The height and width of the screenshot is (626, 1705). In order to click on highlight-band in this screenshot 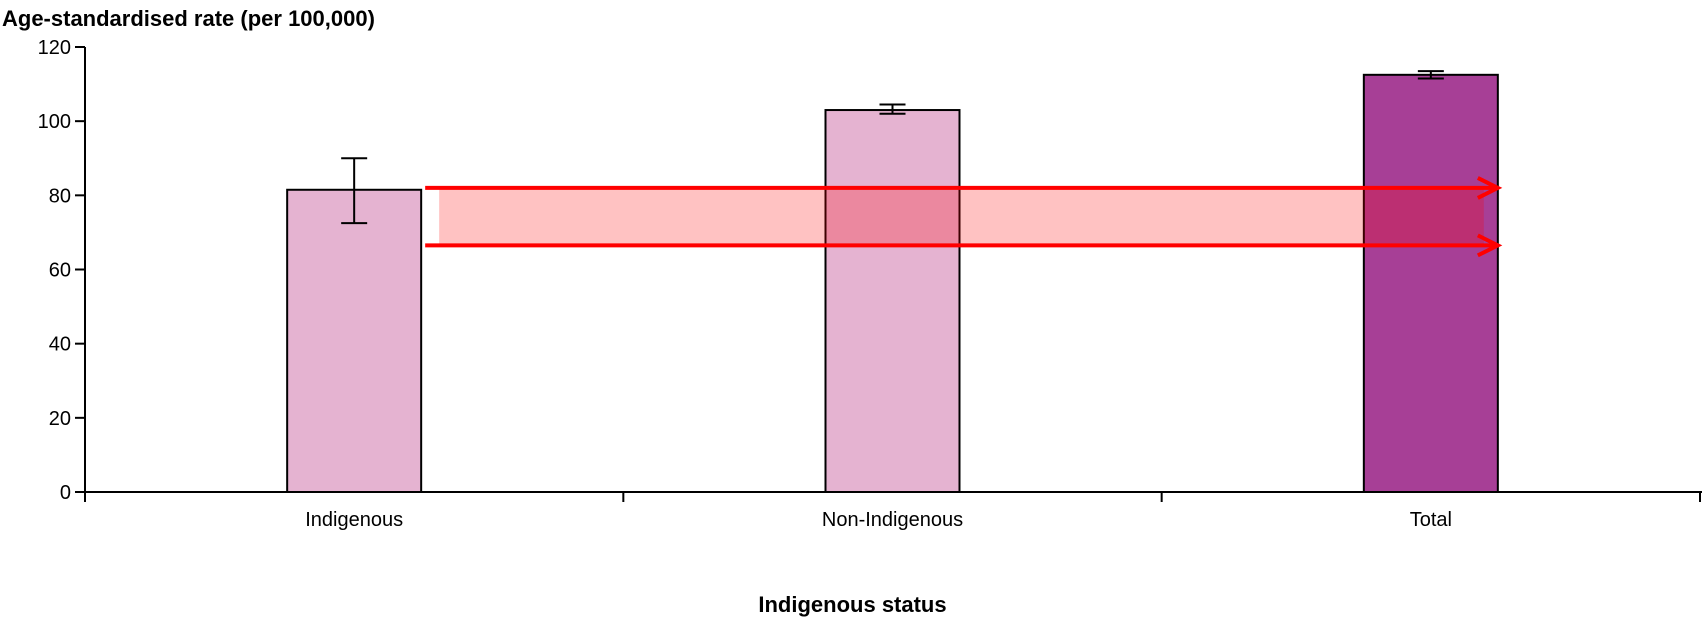, I will do `click(961, 216)`.